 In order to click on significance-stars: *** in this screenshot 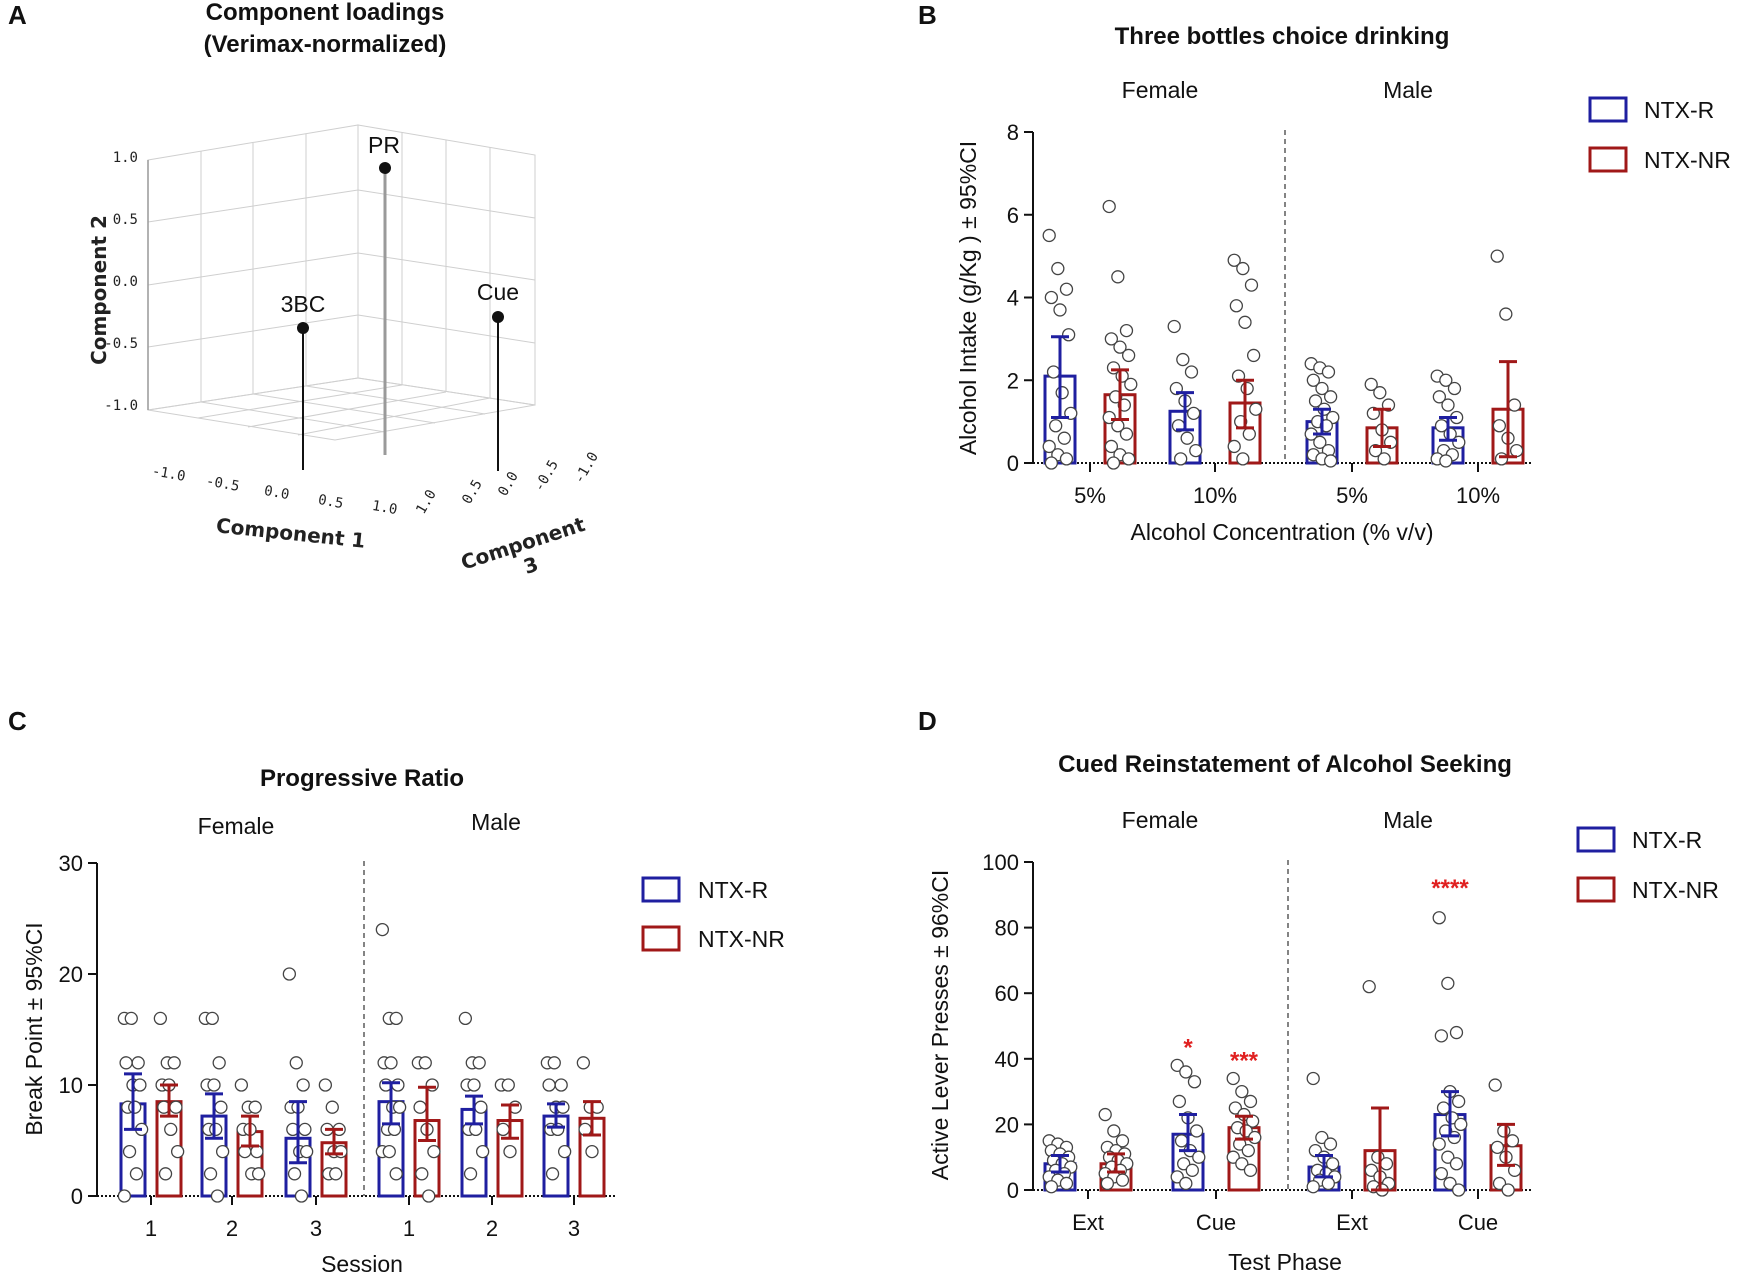, I will do `click(1244, 1060)`.